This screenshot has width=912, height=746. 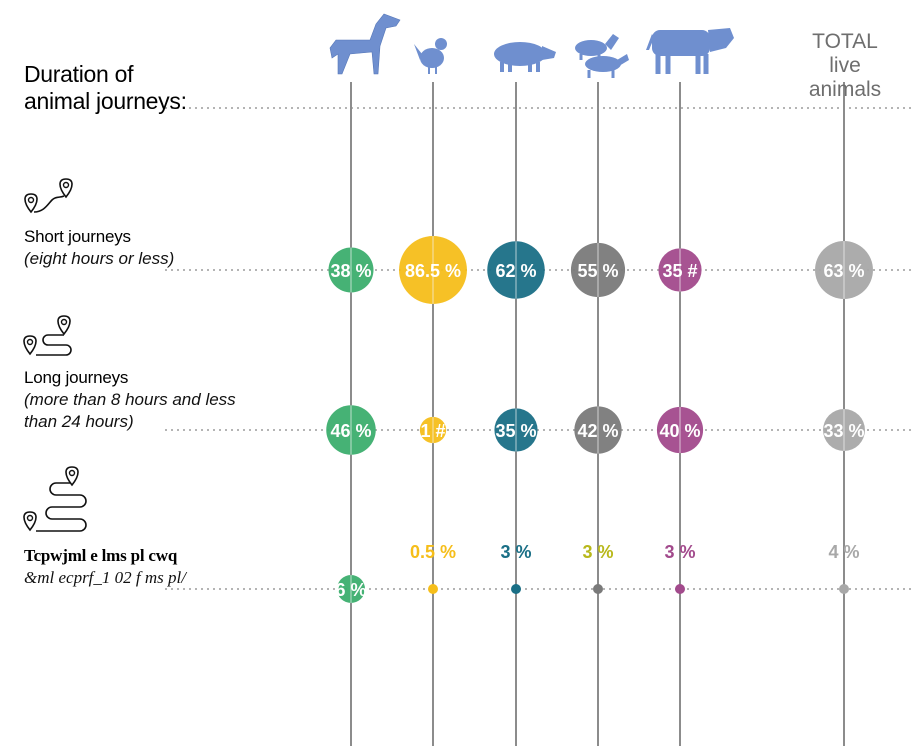 I want to click on value-label-cattle-1: 40 %, so click(x=679, y=431).